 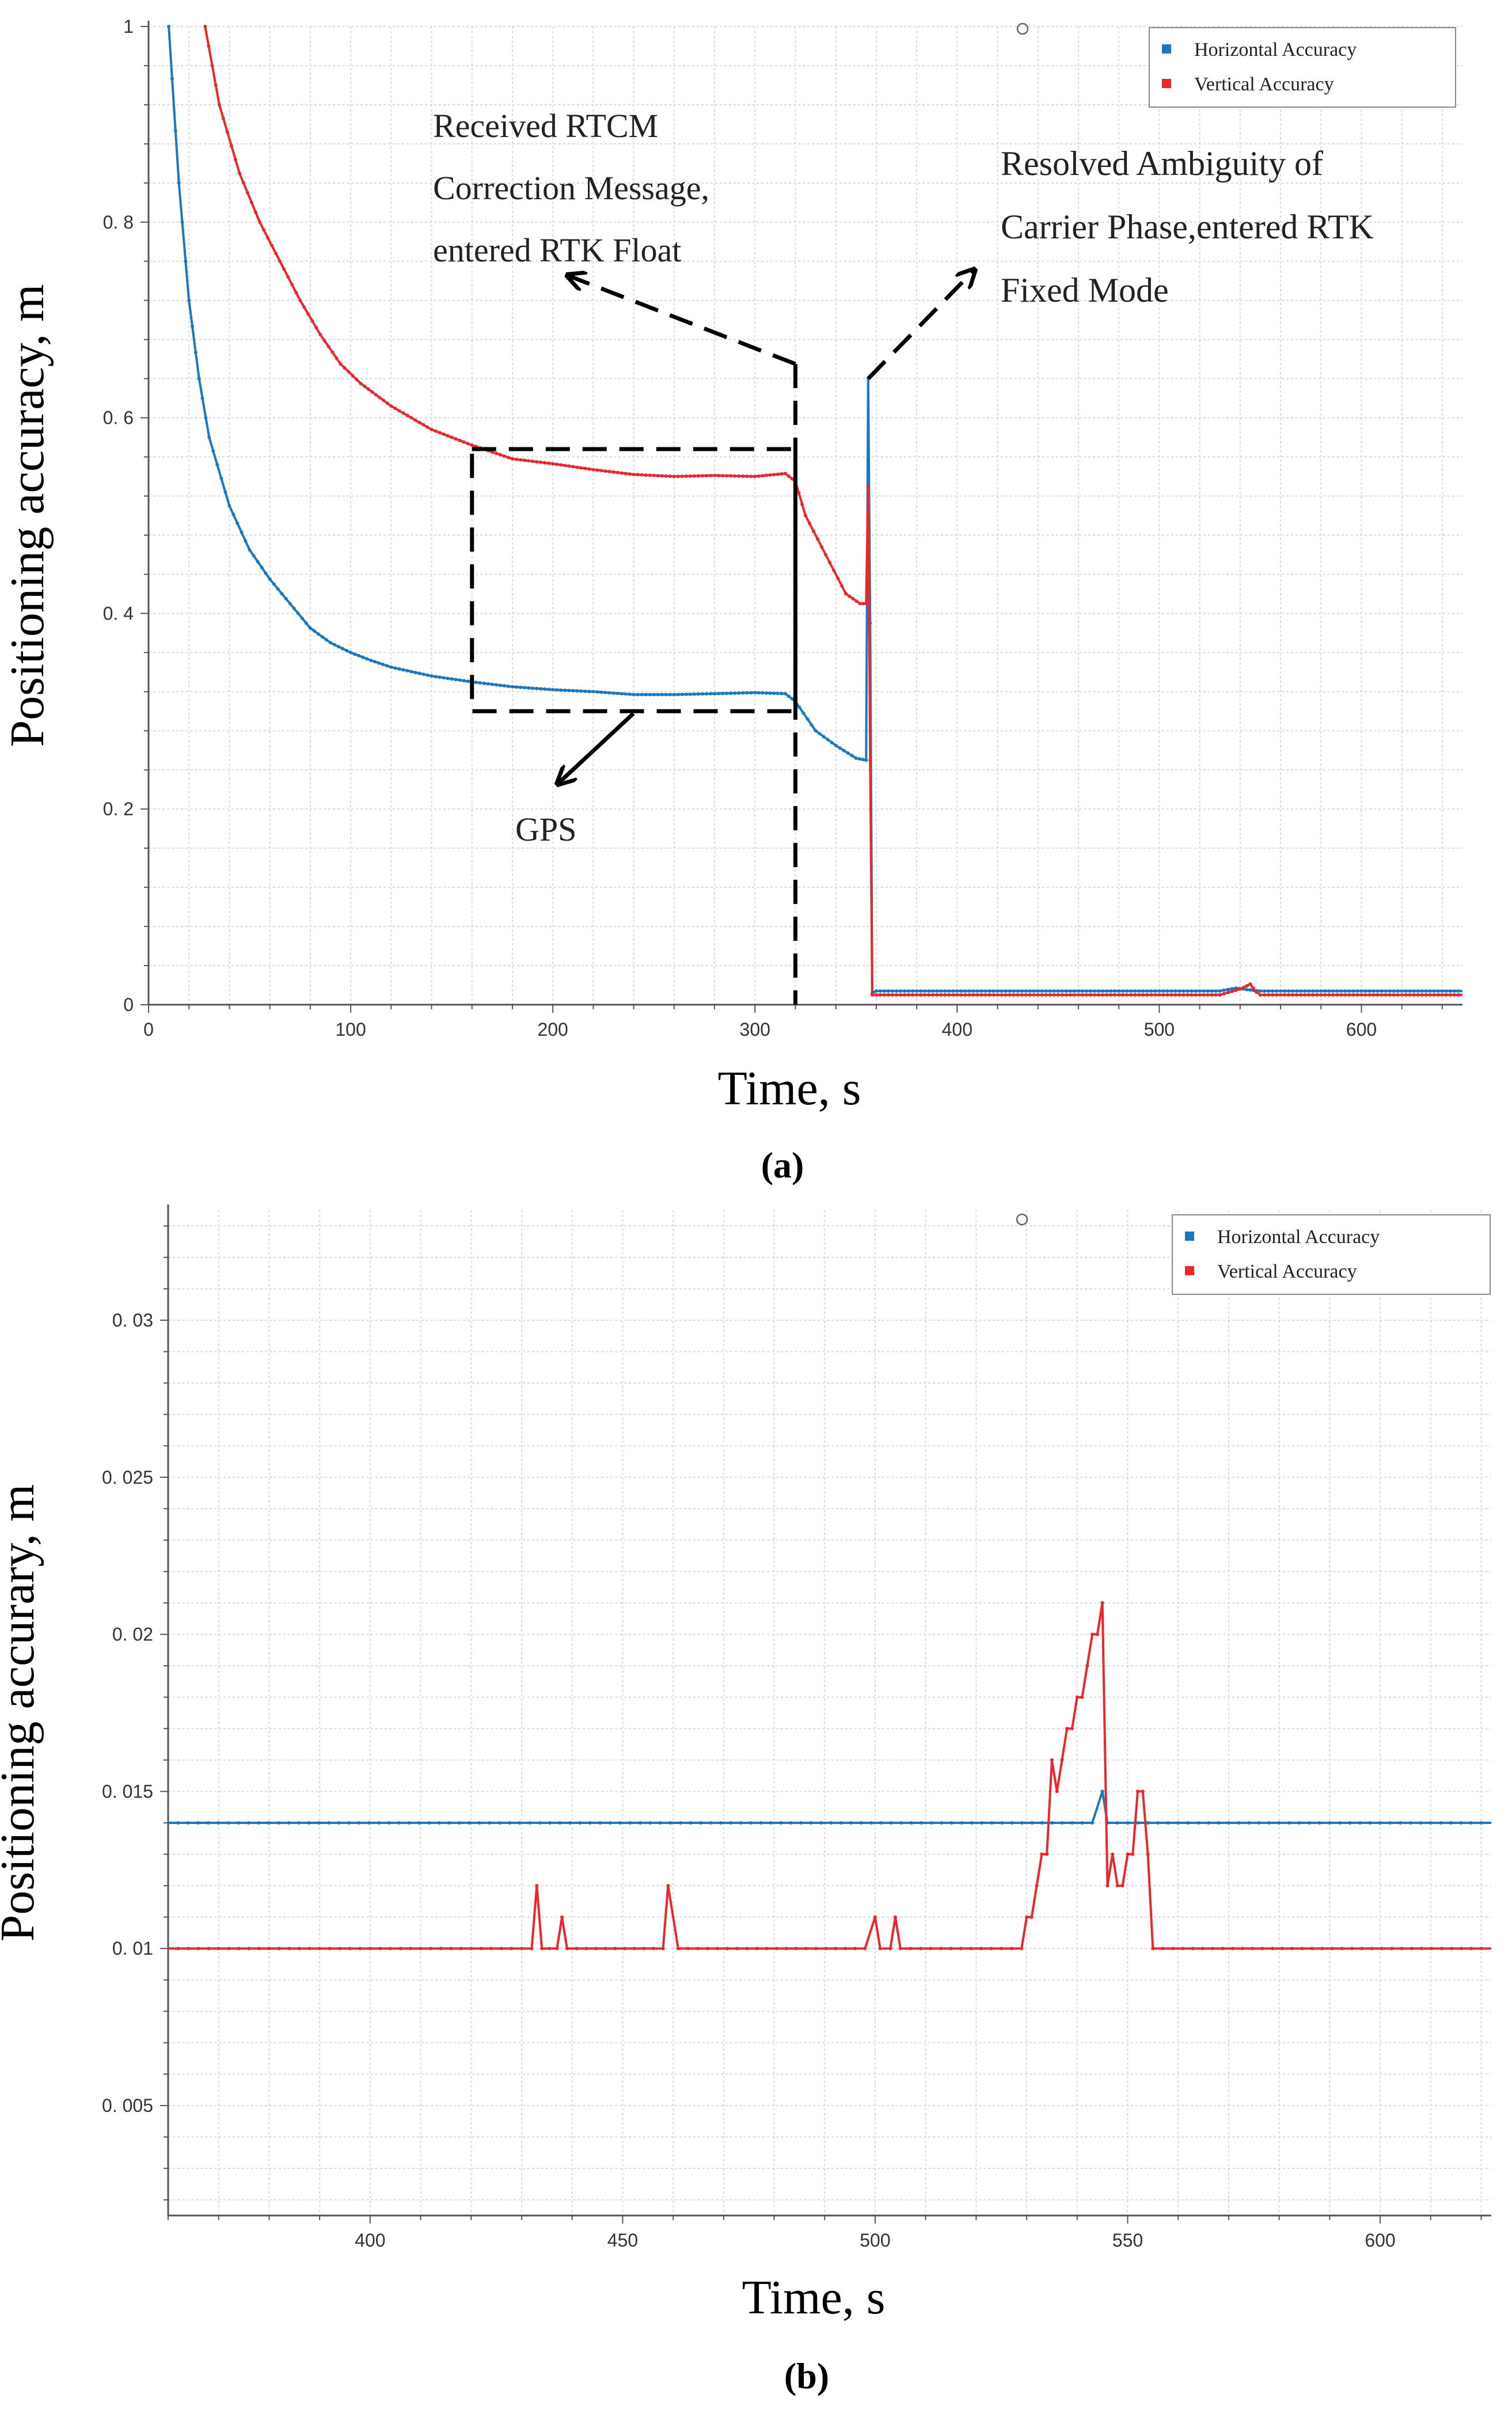 I want to click on series-markers, so click(x=825, y=1776).